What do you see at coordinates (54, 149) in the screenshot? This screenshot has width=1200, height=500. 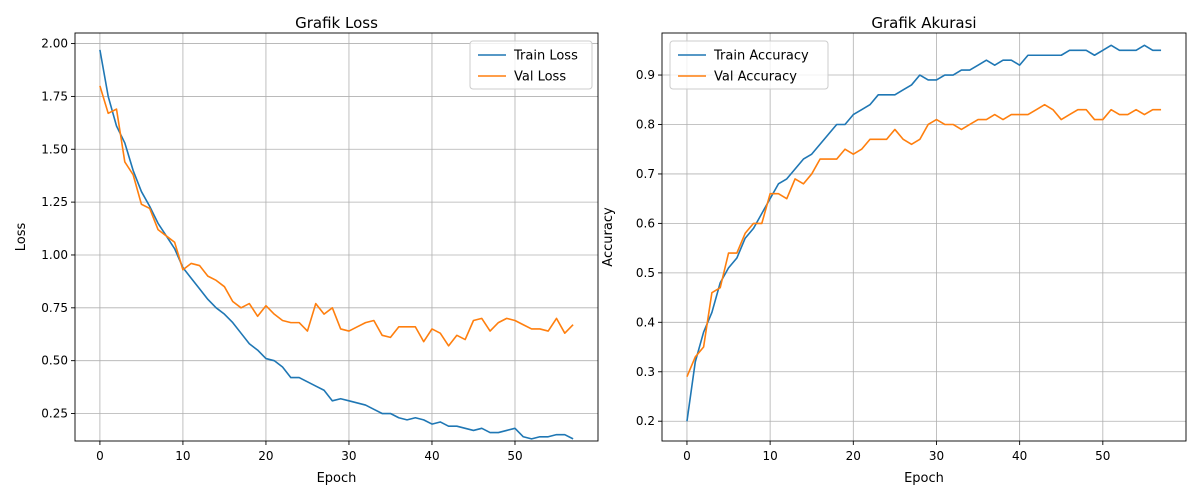 I see `chart-0-y-tick-label-5: 1.50` at bounding box center [54, 149].